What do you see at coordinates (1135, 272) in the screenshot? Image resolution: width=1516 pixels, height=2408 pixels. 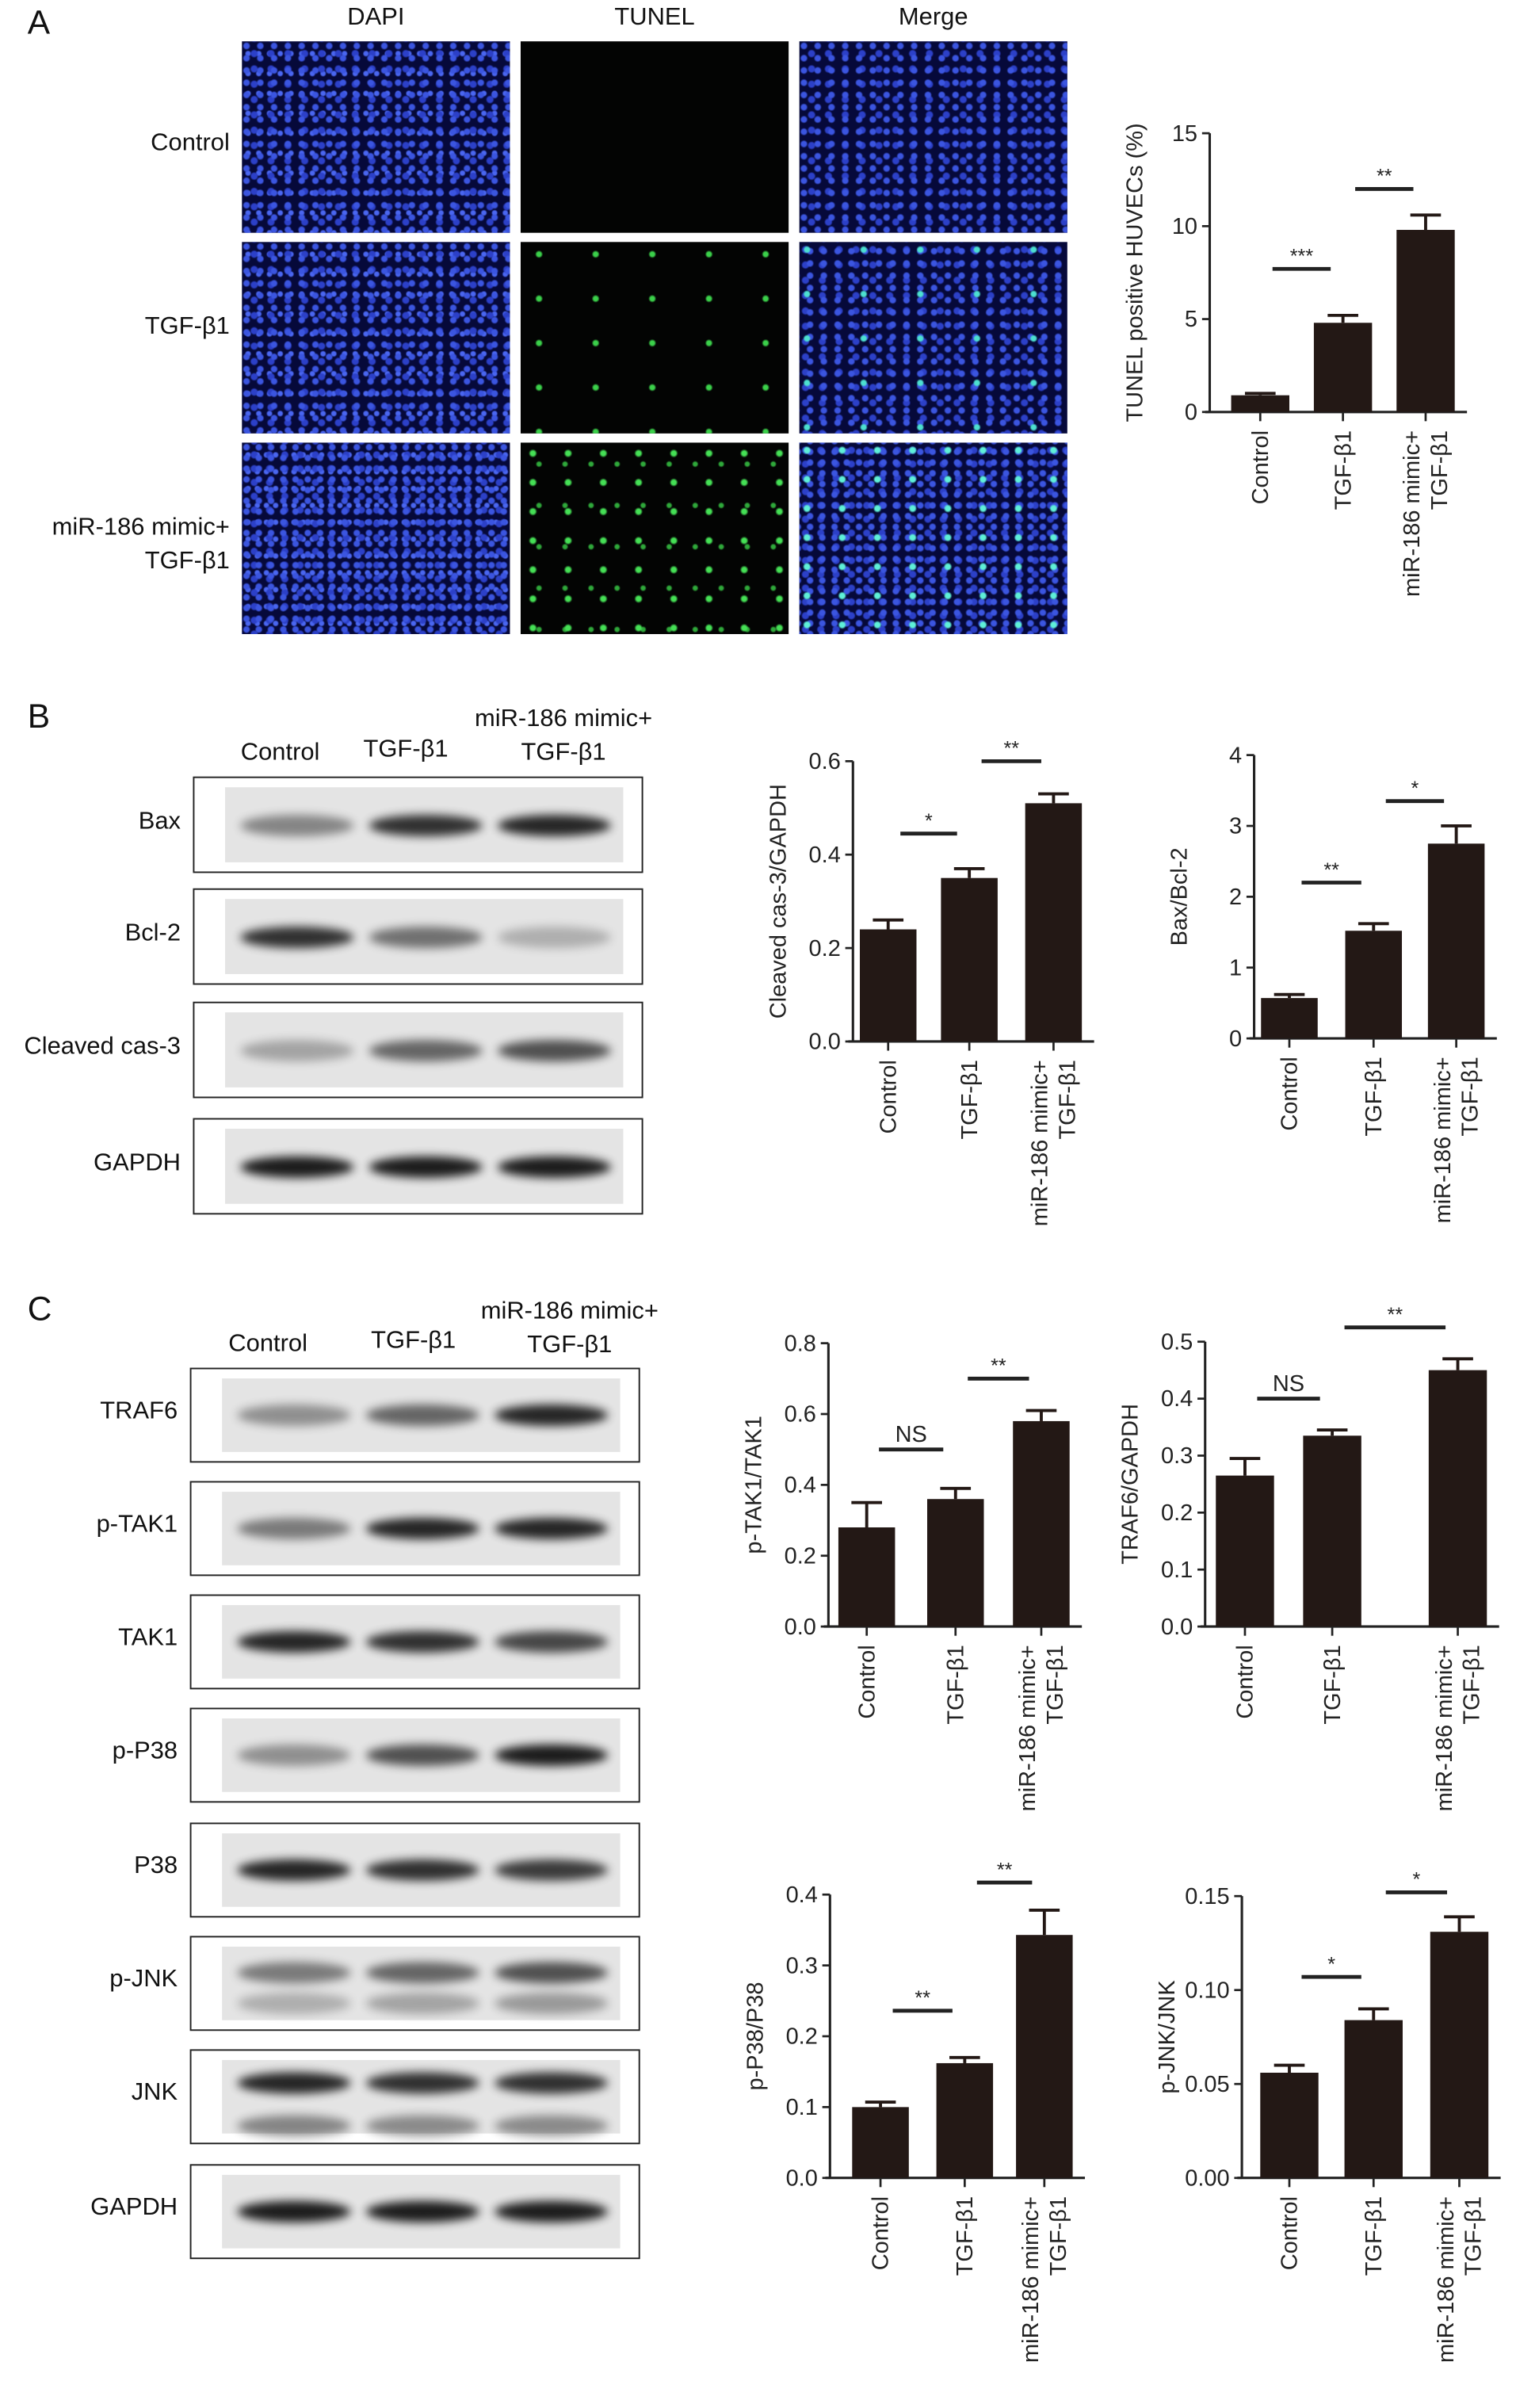 I see `y-axis-label: TUNEL positive HUVECs (%)` at bounding box center [1135, 272].